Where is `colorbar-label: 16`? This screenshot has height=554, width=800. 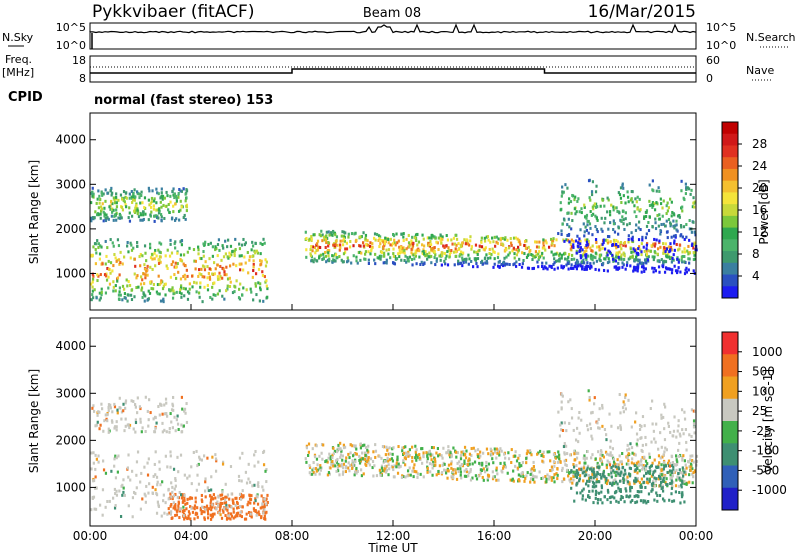
colorbar-label: 16 is located at coordinates (759, 210).